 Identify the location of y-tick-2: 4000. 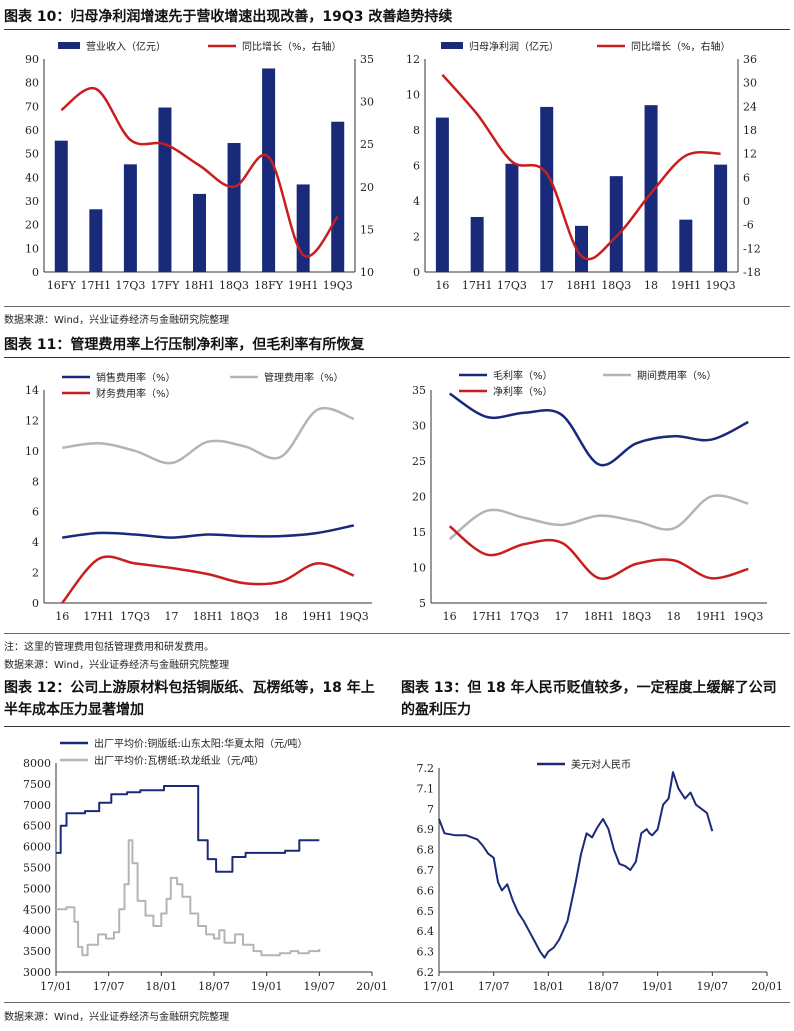
(37, 930).